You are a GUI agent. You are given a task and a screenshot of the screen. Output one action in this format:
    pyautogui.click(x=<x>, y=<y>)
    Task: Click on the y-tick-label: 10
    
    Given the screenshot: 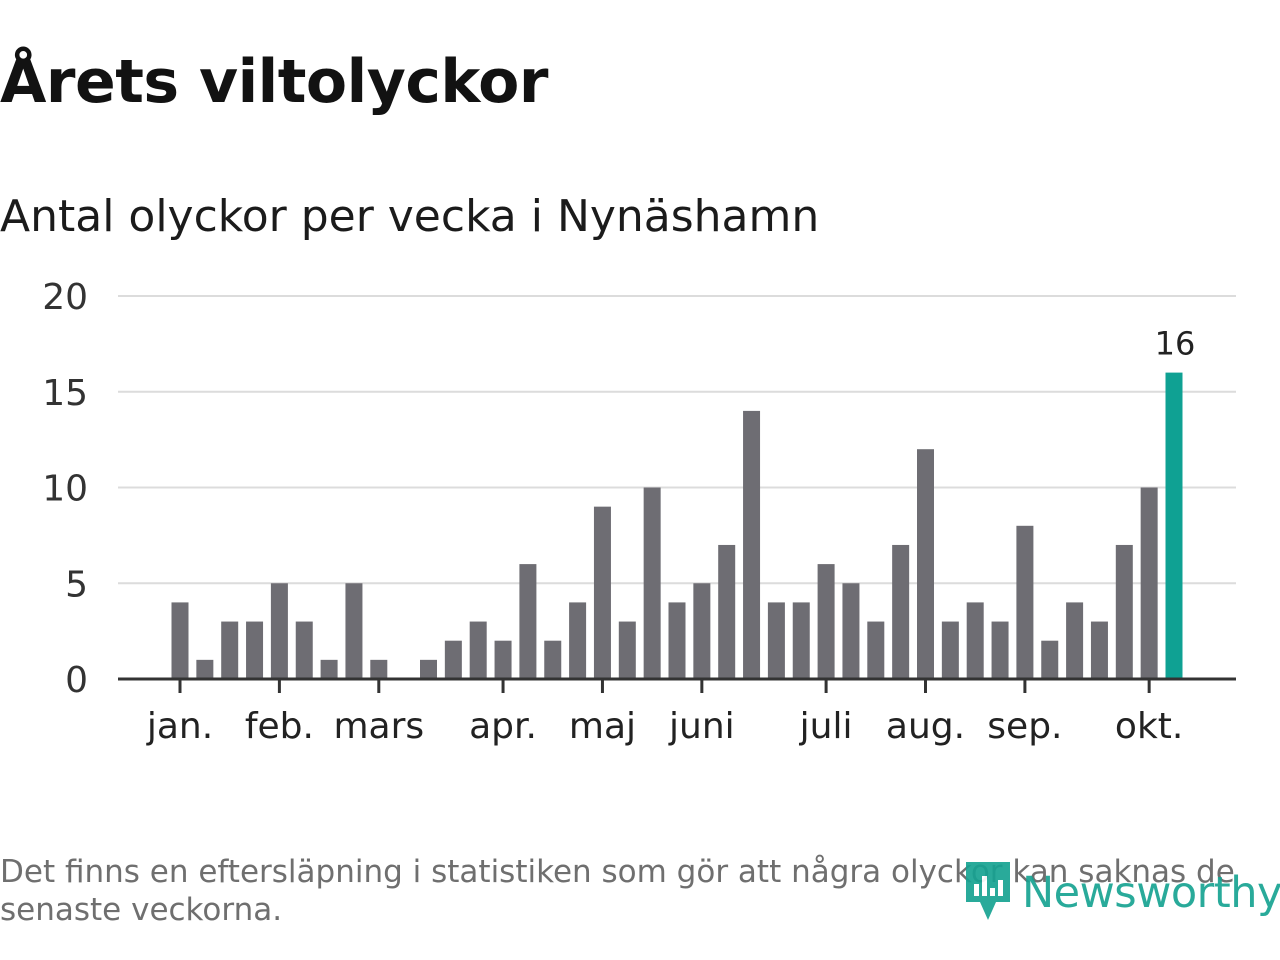 What is the action you would take?
    pyautogui.click(x=65, y=489)
    